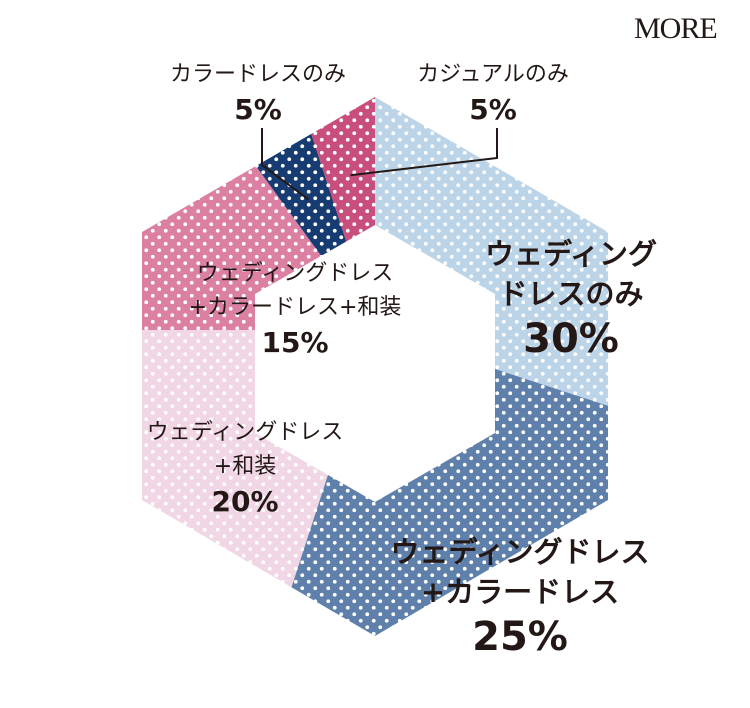 The image size is (750, 708). I want to click on slice-name-line: ドレスのみ, so click(571, 294).